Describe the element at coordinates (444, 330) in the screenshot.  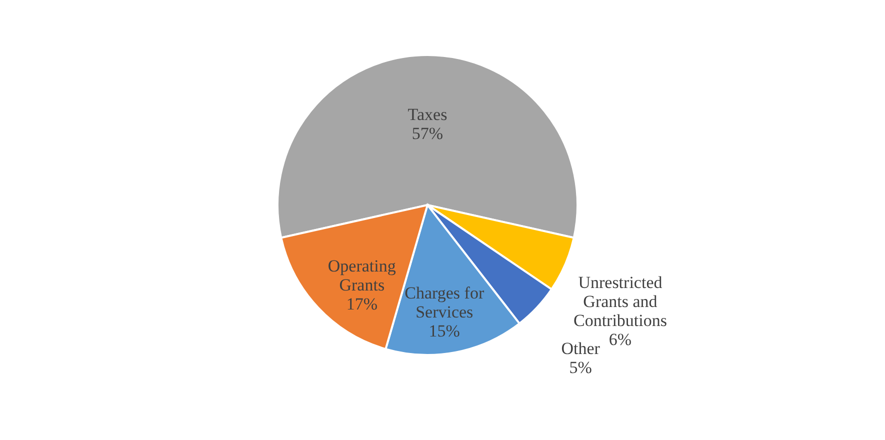
I see `data-label: 15%` at that location.